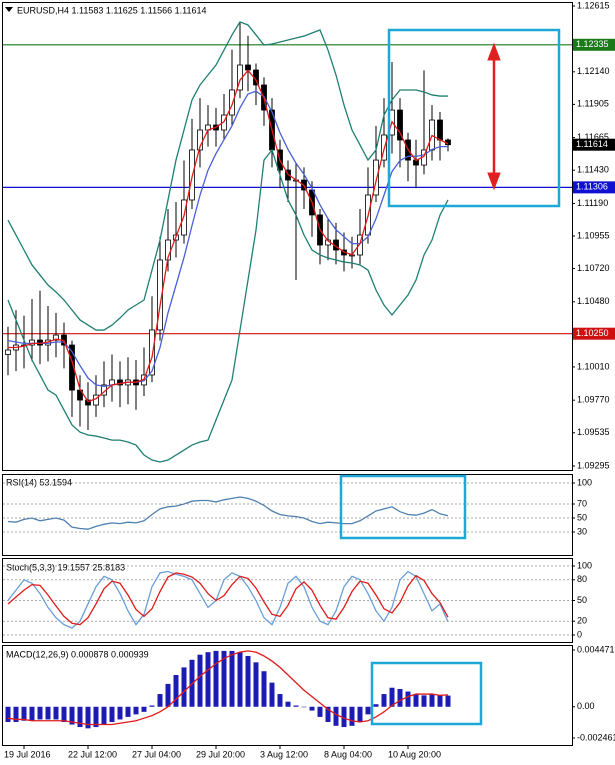 This screenshot has width=615, height=765. I want to click on y-tick-label: 1.11430, so click(593, 170).